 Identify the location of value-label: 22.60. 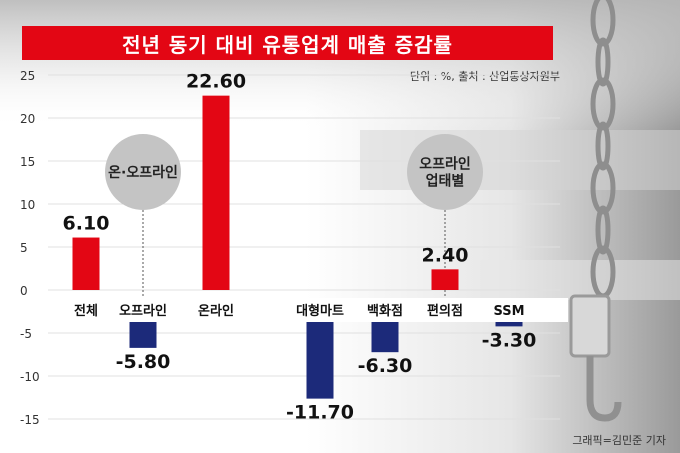
(216, 82).